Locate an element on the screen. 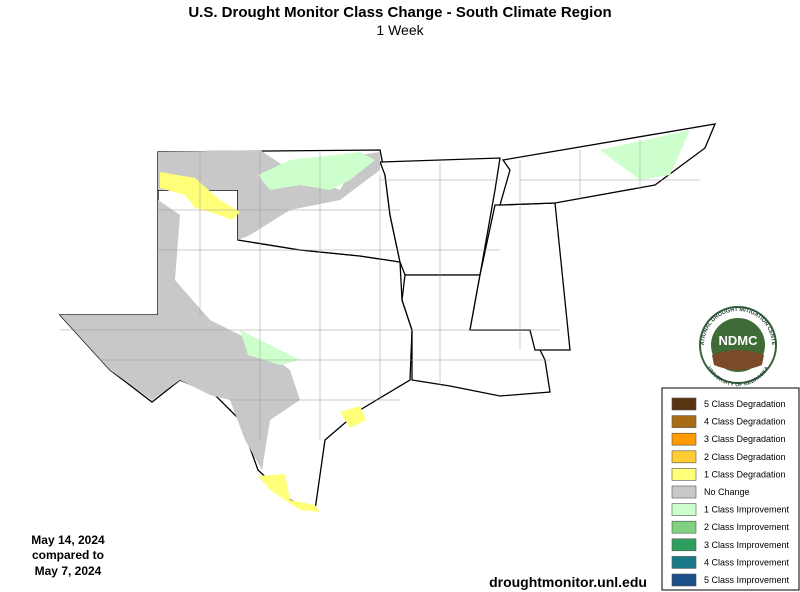 Image resolution: width=800 pixels, height=592 pixels. legend-label: 3 Class Improvement is located at coordinates (747, 545).